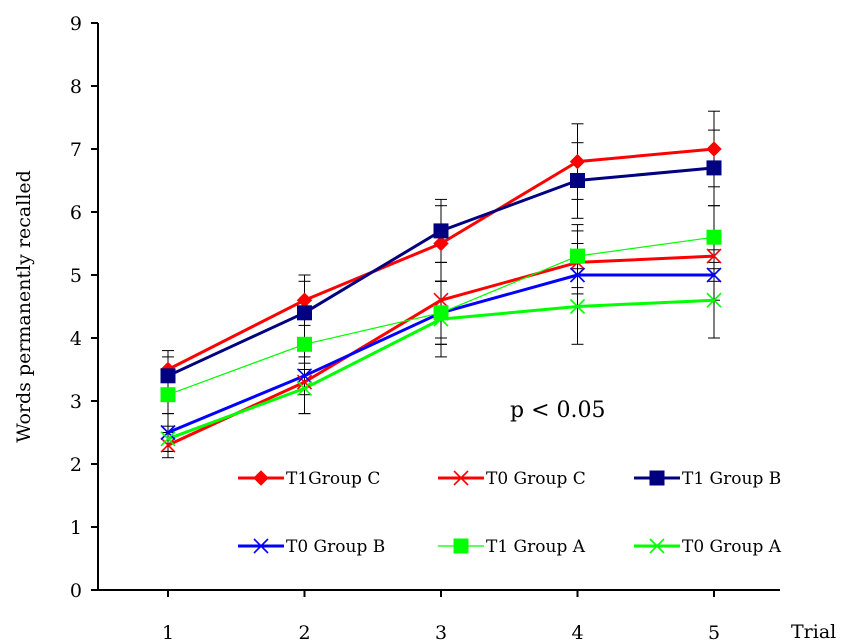 This screenshot has height=640, width=847. Describe the element at coordinates (731, 479) in the screenshot. I see `legend-label: T1 Group B` at that location.